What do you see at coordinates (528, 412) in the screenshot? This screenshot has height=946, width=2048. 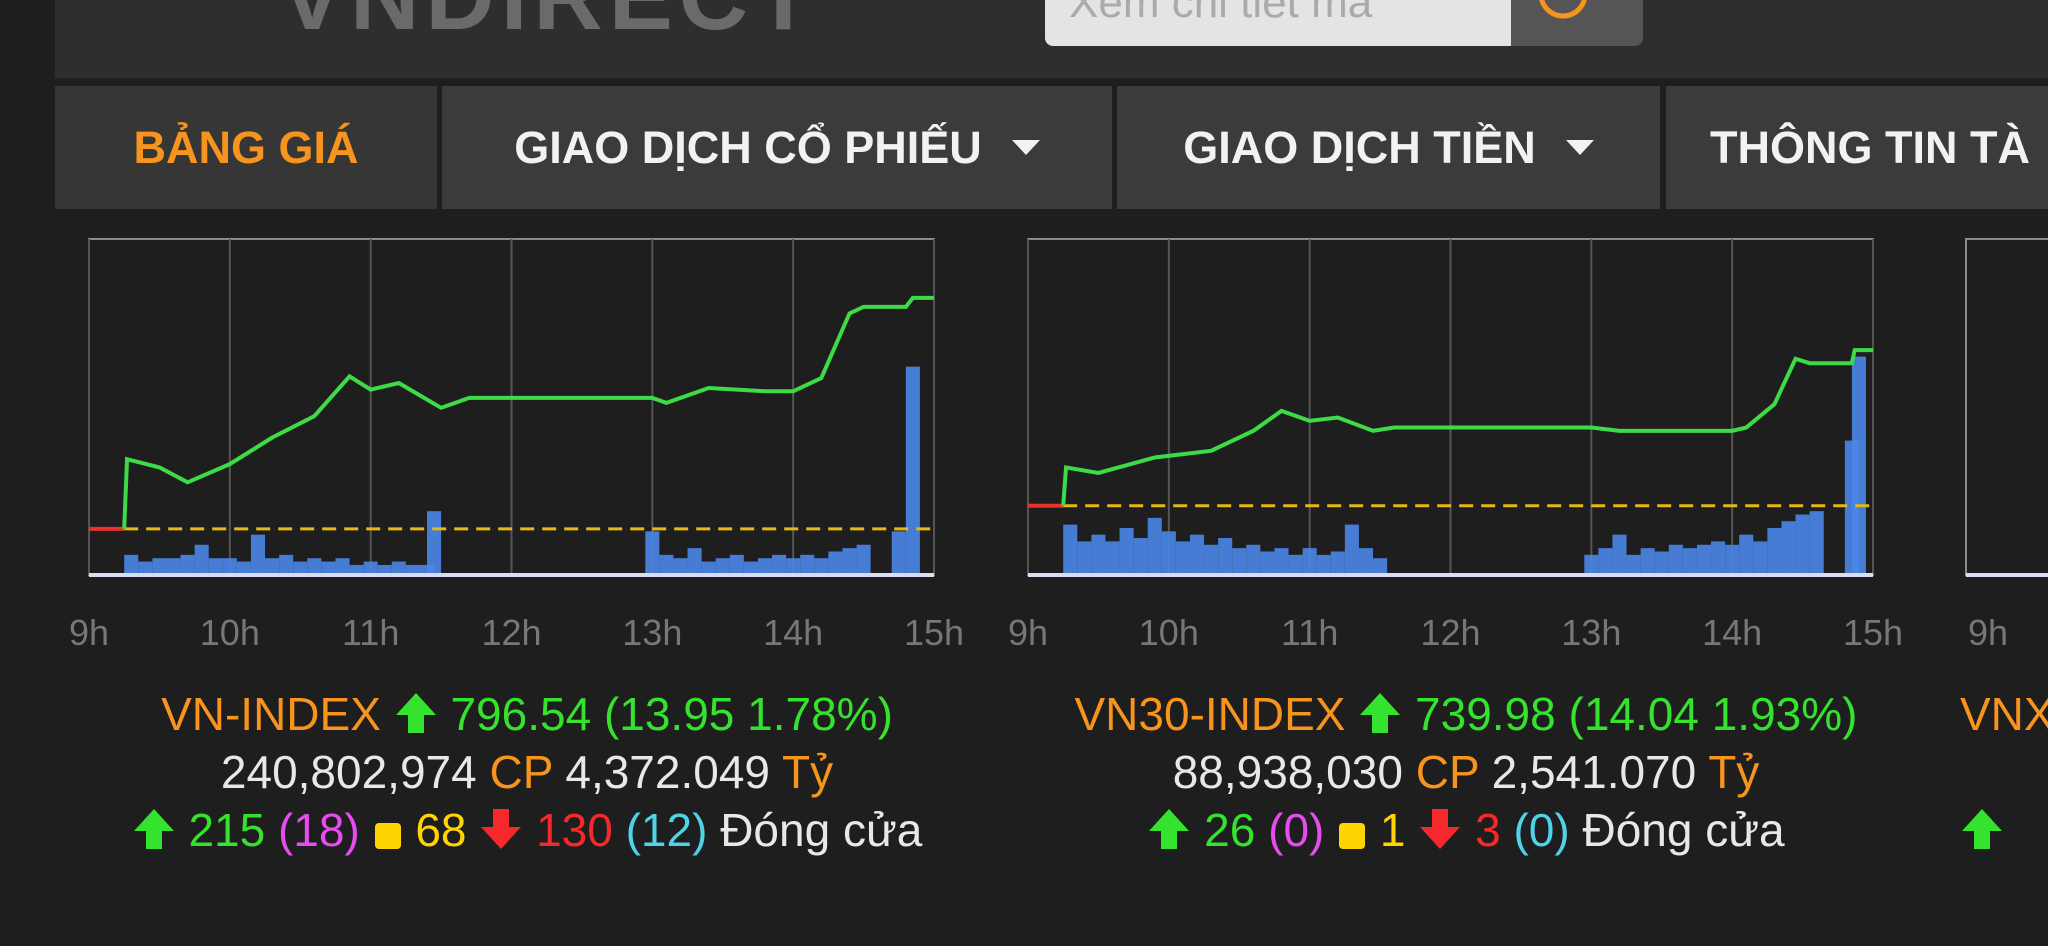 I see `index-line` at bounding box center [528, 412].